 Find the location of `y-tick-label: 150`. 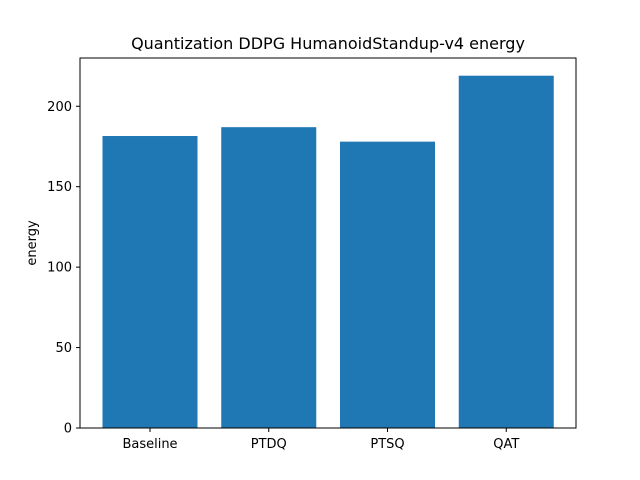

y-tick-label: 150 is located at coordinates (59, 187).